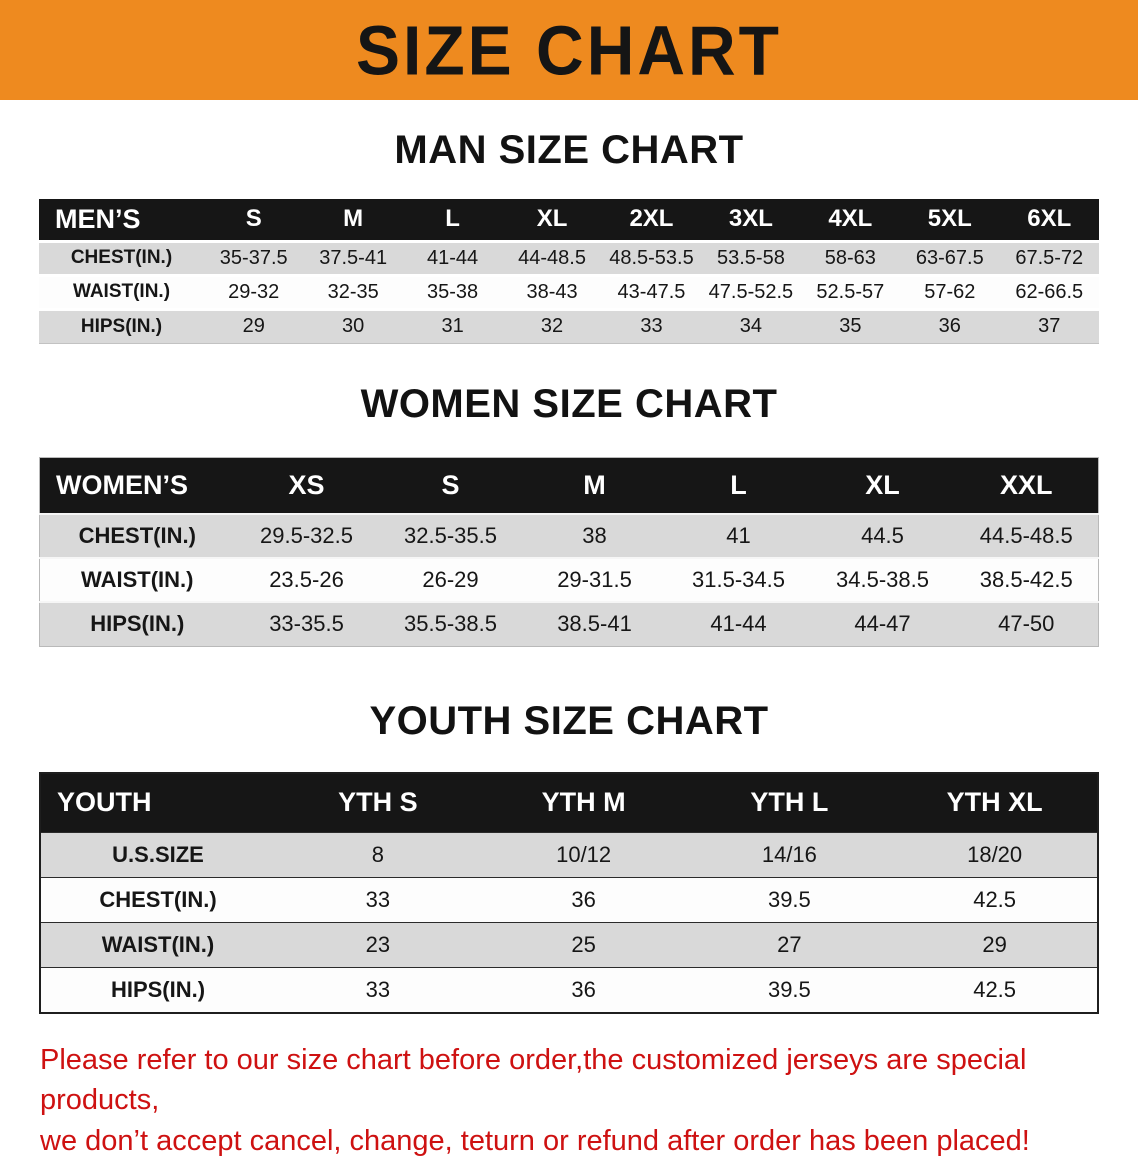 The height and width of the screenshot is (1161, 1138). I want to click on value-cell: 8, so click(378, 855).